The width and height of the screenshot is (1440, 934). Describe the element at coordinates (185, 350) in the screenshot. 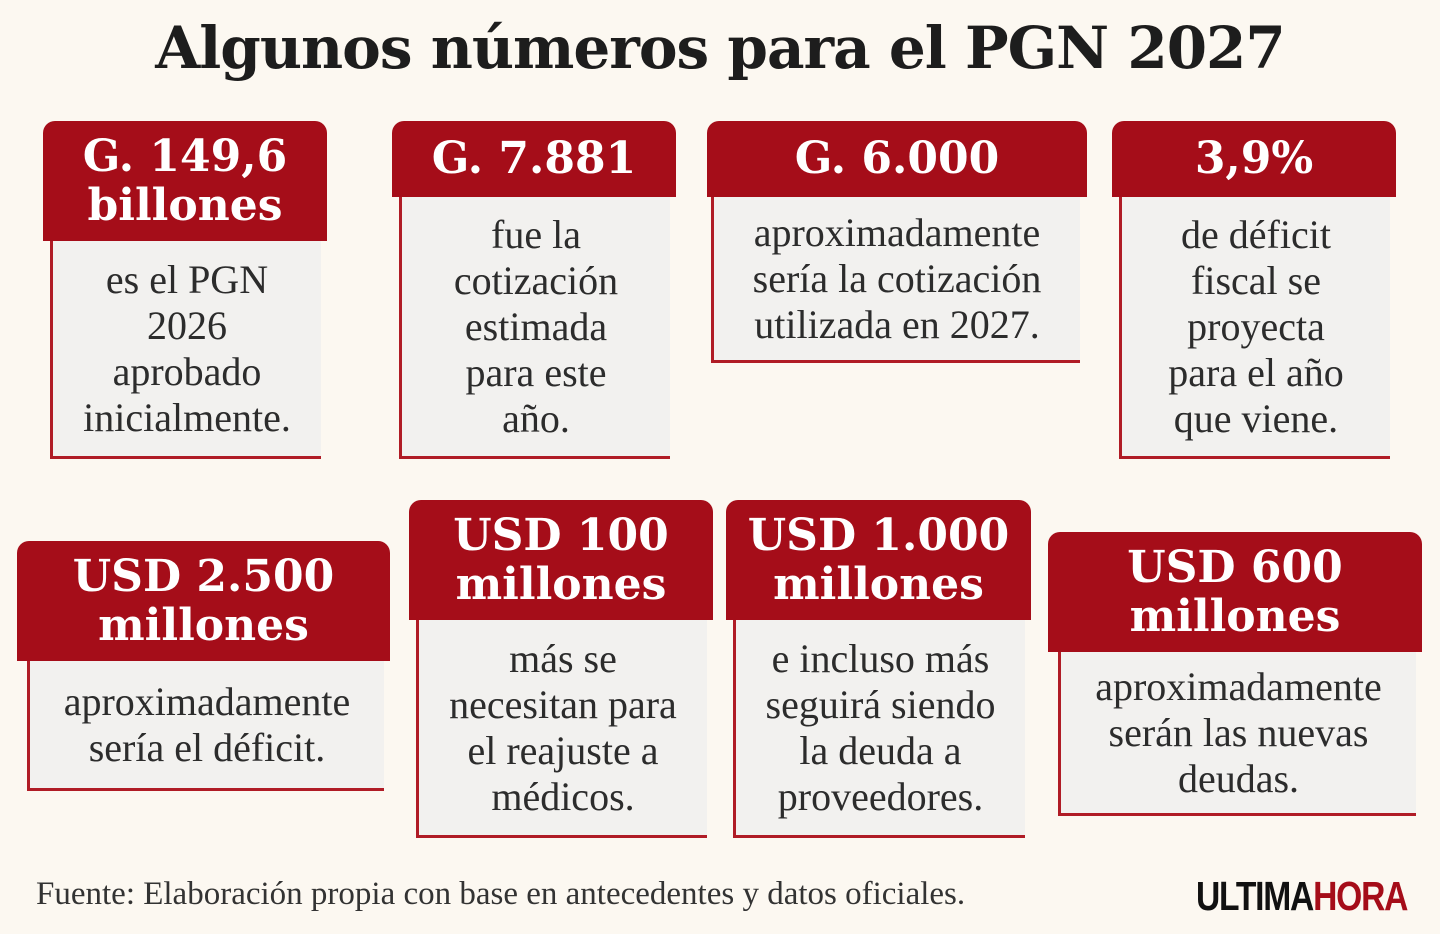

I see `card-description: es el PGN 2026 aprobado inicialmente.` at that location.